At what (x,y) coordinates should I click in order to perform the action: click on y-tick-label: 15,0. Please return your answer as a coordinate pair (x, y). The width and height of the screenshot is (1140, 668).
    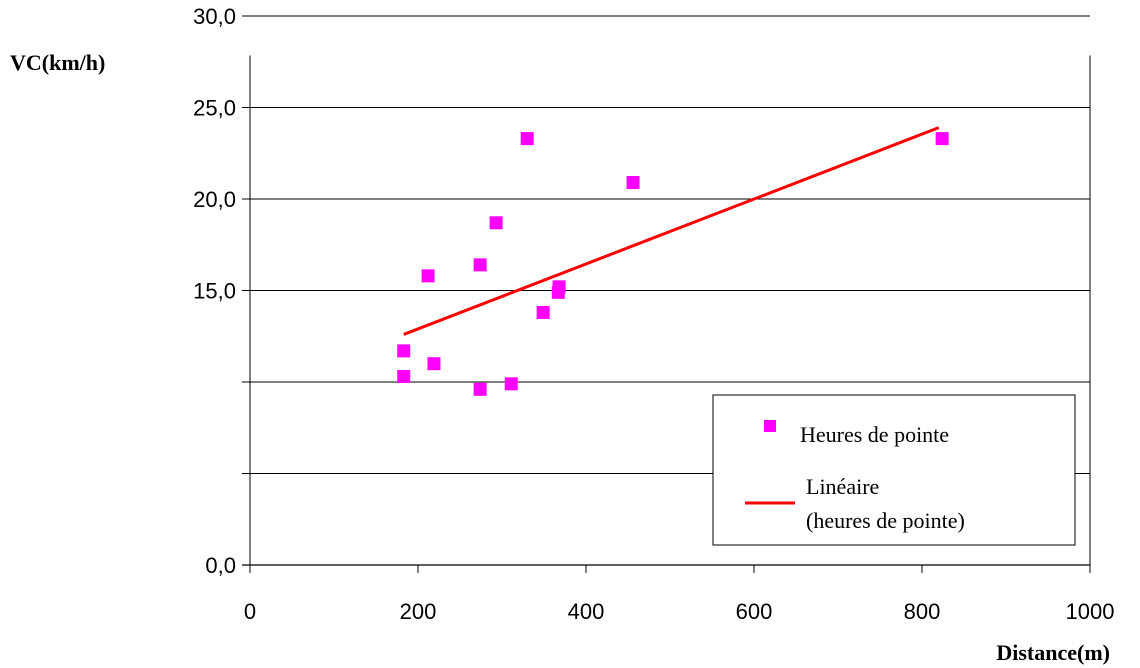
    Looking at the image, I should click on (214, 291).